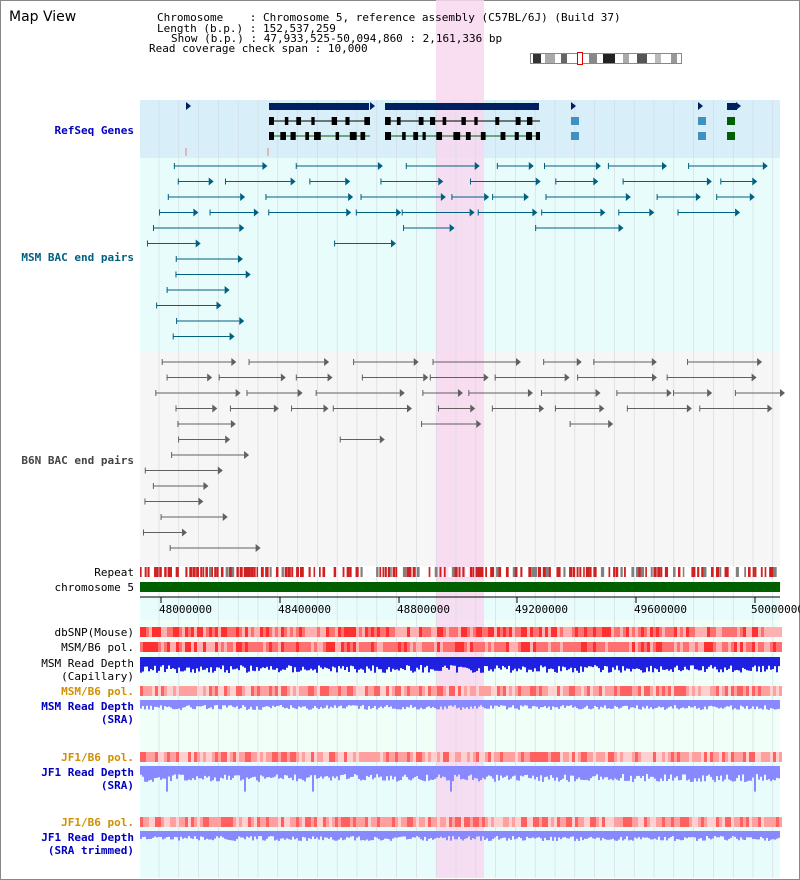 This screenshot has width=800, height=880. I want to click on msm-bac-pair-arrow, so click(232, 336).